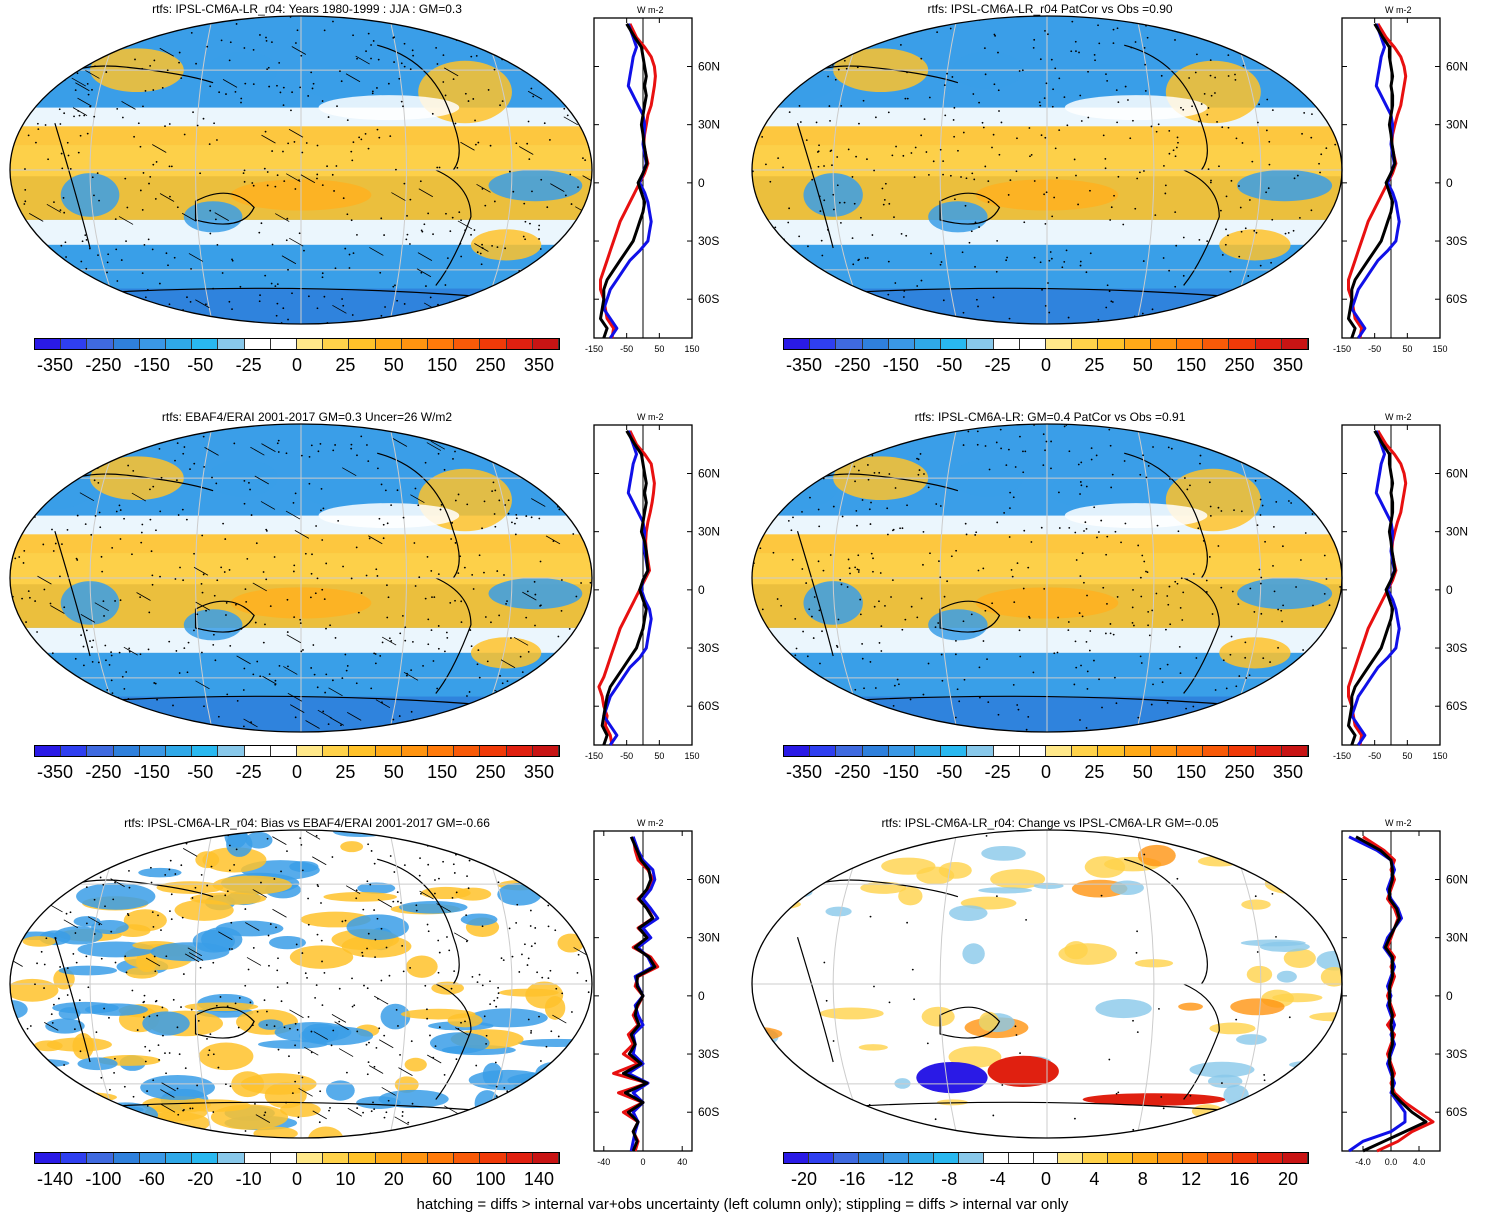  Describe the element at coordinates (1439, 755) in the screenshot. I see `x-tick-label: 150` at that location.